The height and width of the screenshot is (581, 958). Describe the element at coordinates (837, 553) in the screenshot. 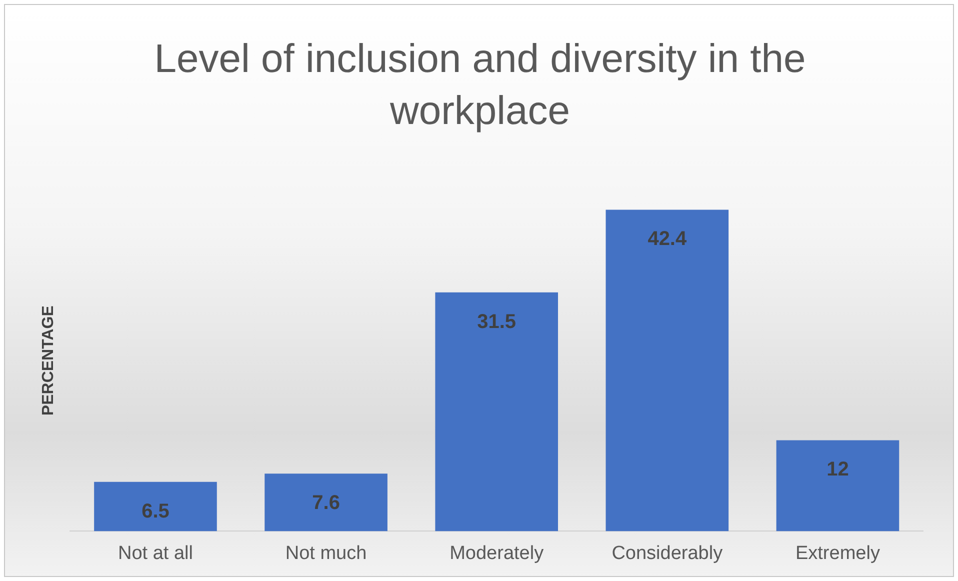

I see `x-tick-label: Extremely` at that location.